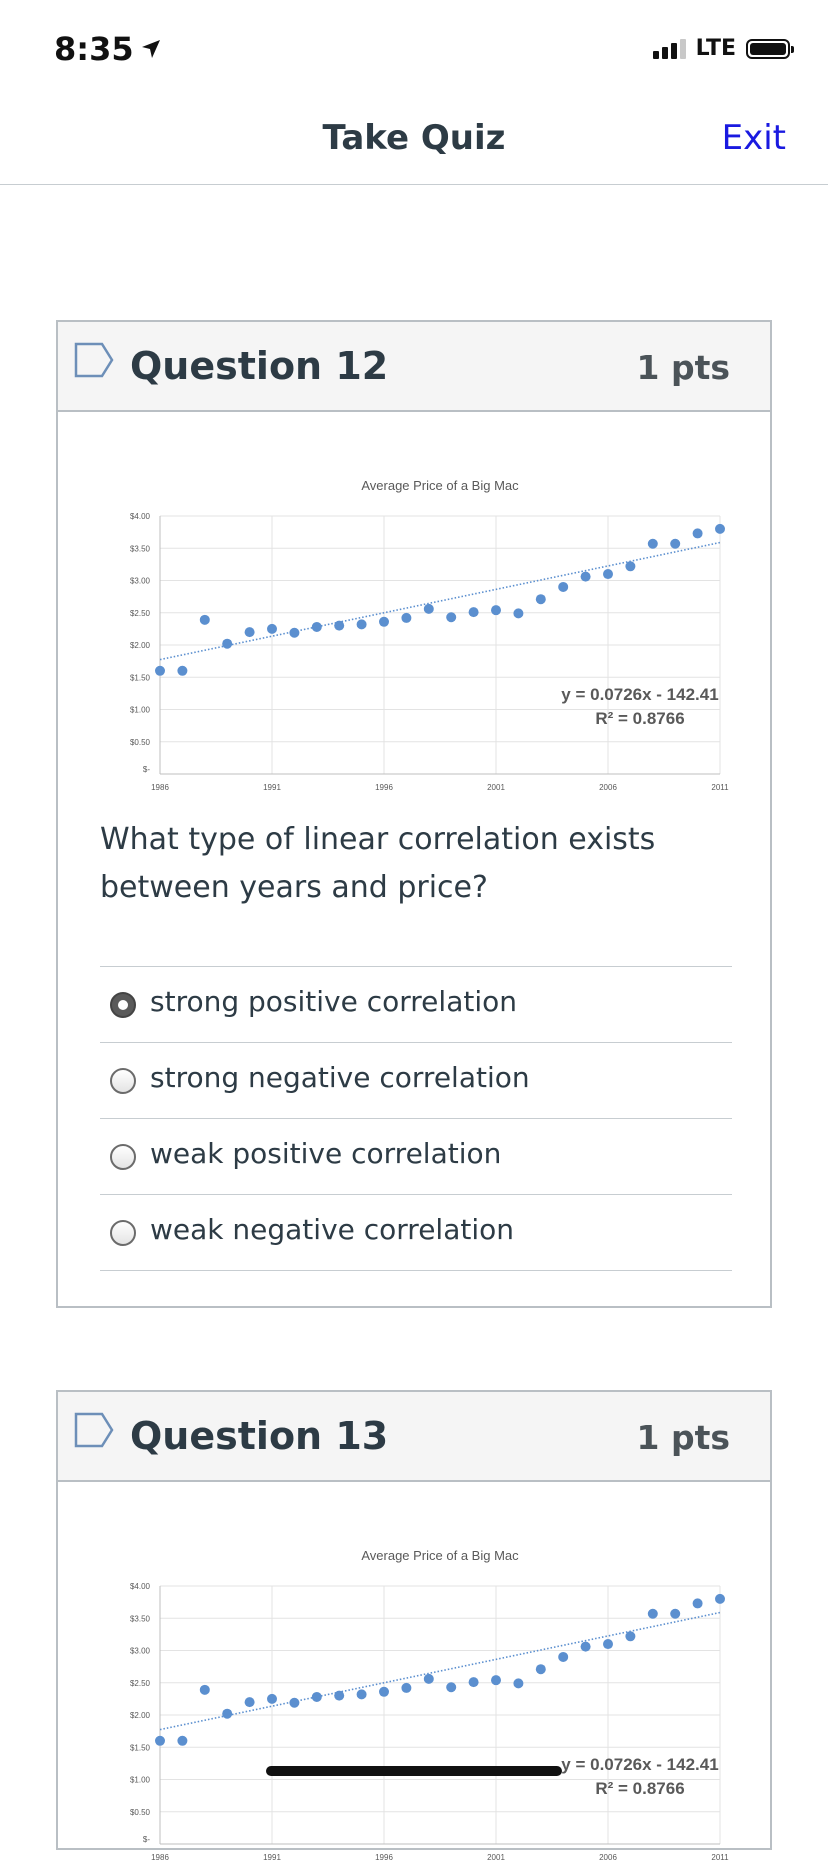 The image size is (828, 1866). What do you see at coordinates (340, 1077) in the screenshot?
I see `answer-label: strong negative correlation` at bounding box center [340, 1077].